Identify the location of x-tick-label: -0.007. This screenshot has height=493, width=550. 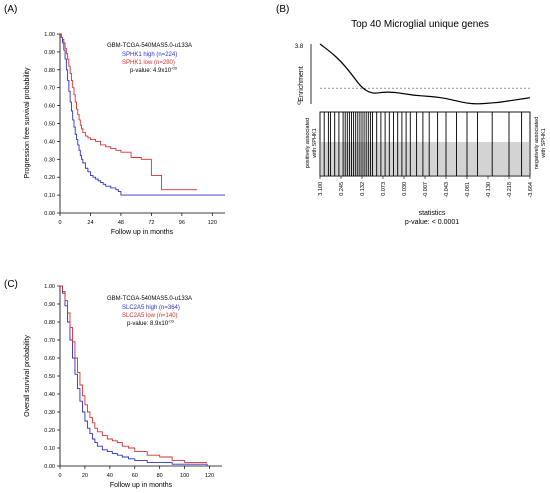
(426, 190).